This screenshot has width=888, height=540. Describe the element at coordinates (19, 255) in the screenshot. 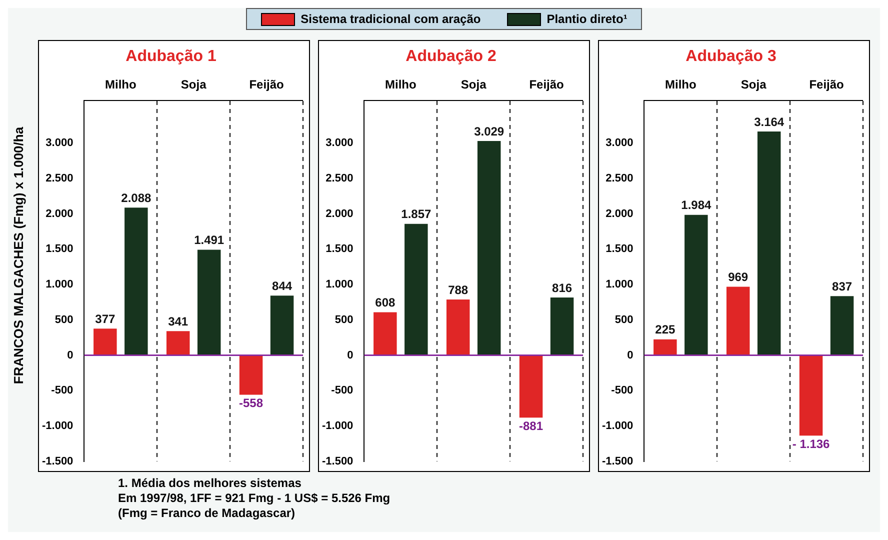

I see `y-axis-title: FRANCOS MALGACHES (Fmg) x 1.000/ha` at that location.